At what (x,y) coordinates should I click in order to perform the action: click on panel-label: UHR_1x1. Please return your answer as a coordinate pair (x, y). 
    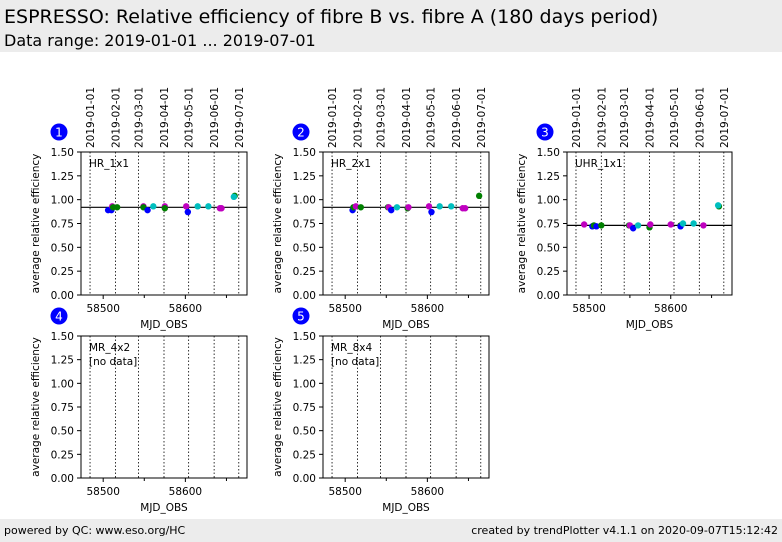
    Looking at the image, I should click on (599, 164).